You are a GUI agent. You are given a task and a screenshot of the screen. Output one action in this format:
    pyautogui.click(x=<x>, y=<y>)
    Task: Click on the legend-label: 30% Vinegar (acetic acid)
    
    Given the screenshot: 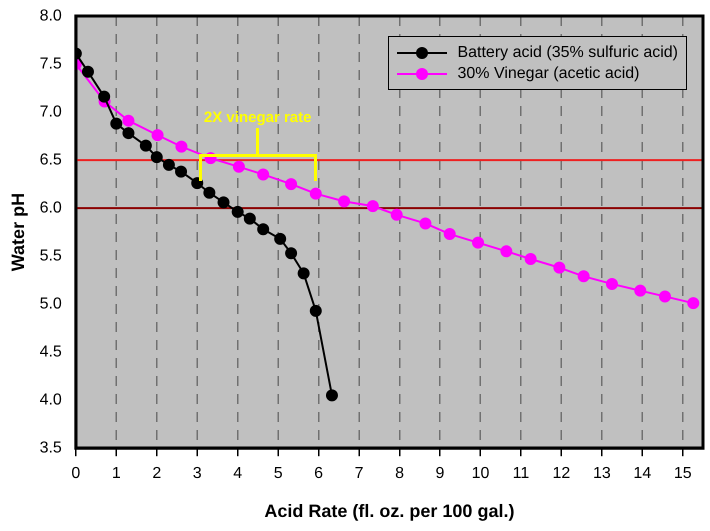 What is the action you would take?
    pyautogui.click(x=548, y=73)
    